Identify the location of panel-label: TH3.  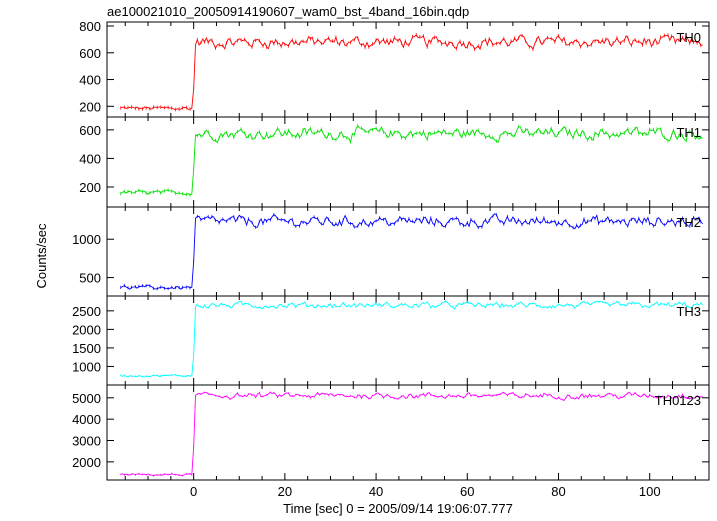
(688, 311).